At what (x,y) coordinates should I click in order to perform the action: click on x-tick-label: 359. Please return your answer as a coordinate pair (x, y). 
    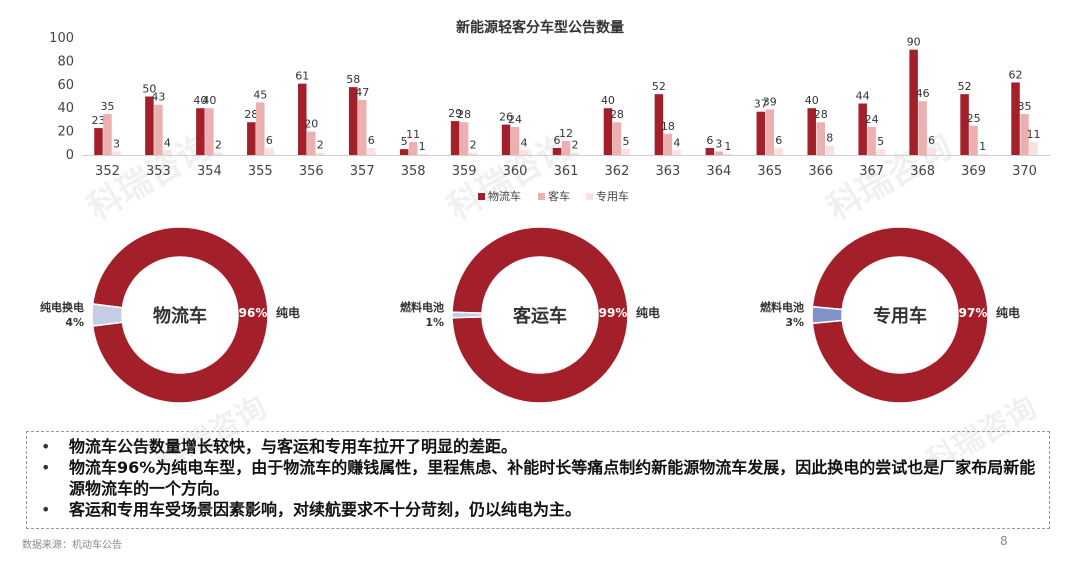
    Looking at the image, I should click on (464, 171).